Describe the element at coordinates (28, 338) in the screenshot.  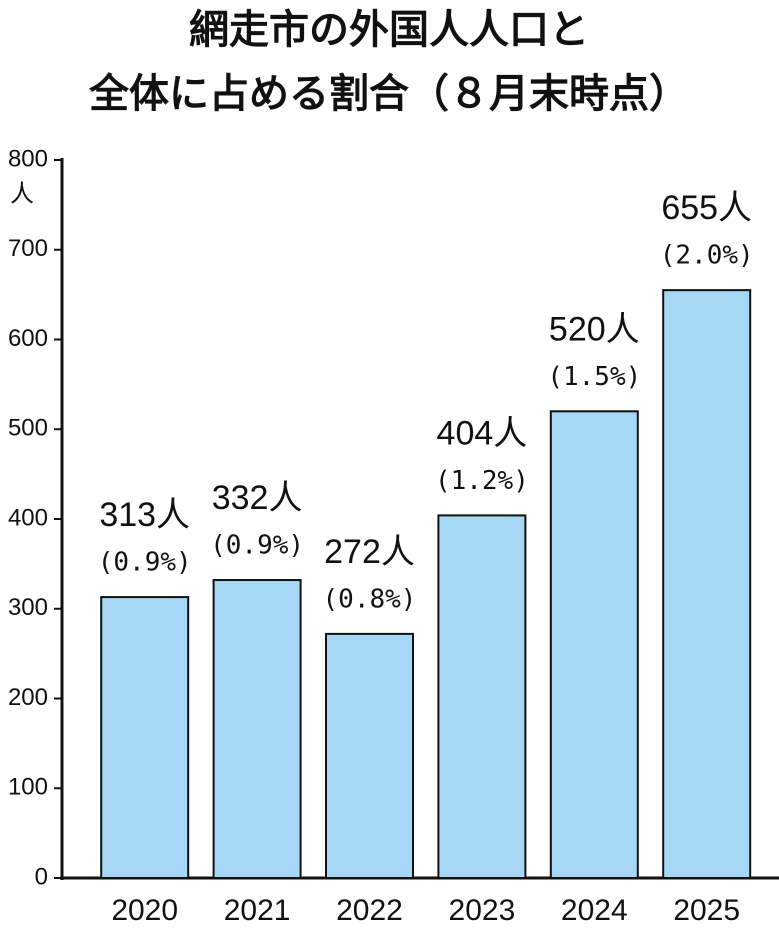
I see `y-tick-label: 600` at that location.